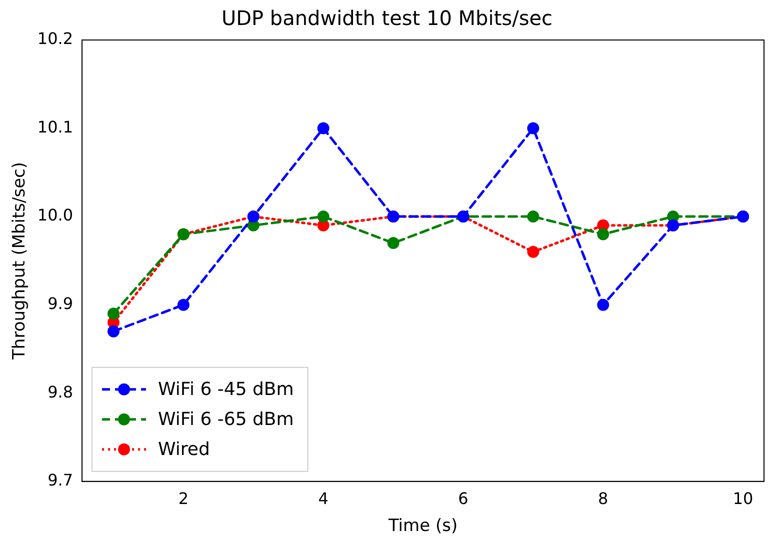 The width and height of the screenshot is (770, 547). Describe the element at coordinates (463, 498) in the screenshot. I see `x-tick-label: 6` at that location.